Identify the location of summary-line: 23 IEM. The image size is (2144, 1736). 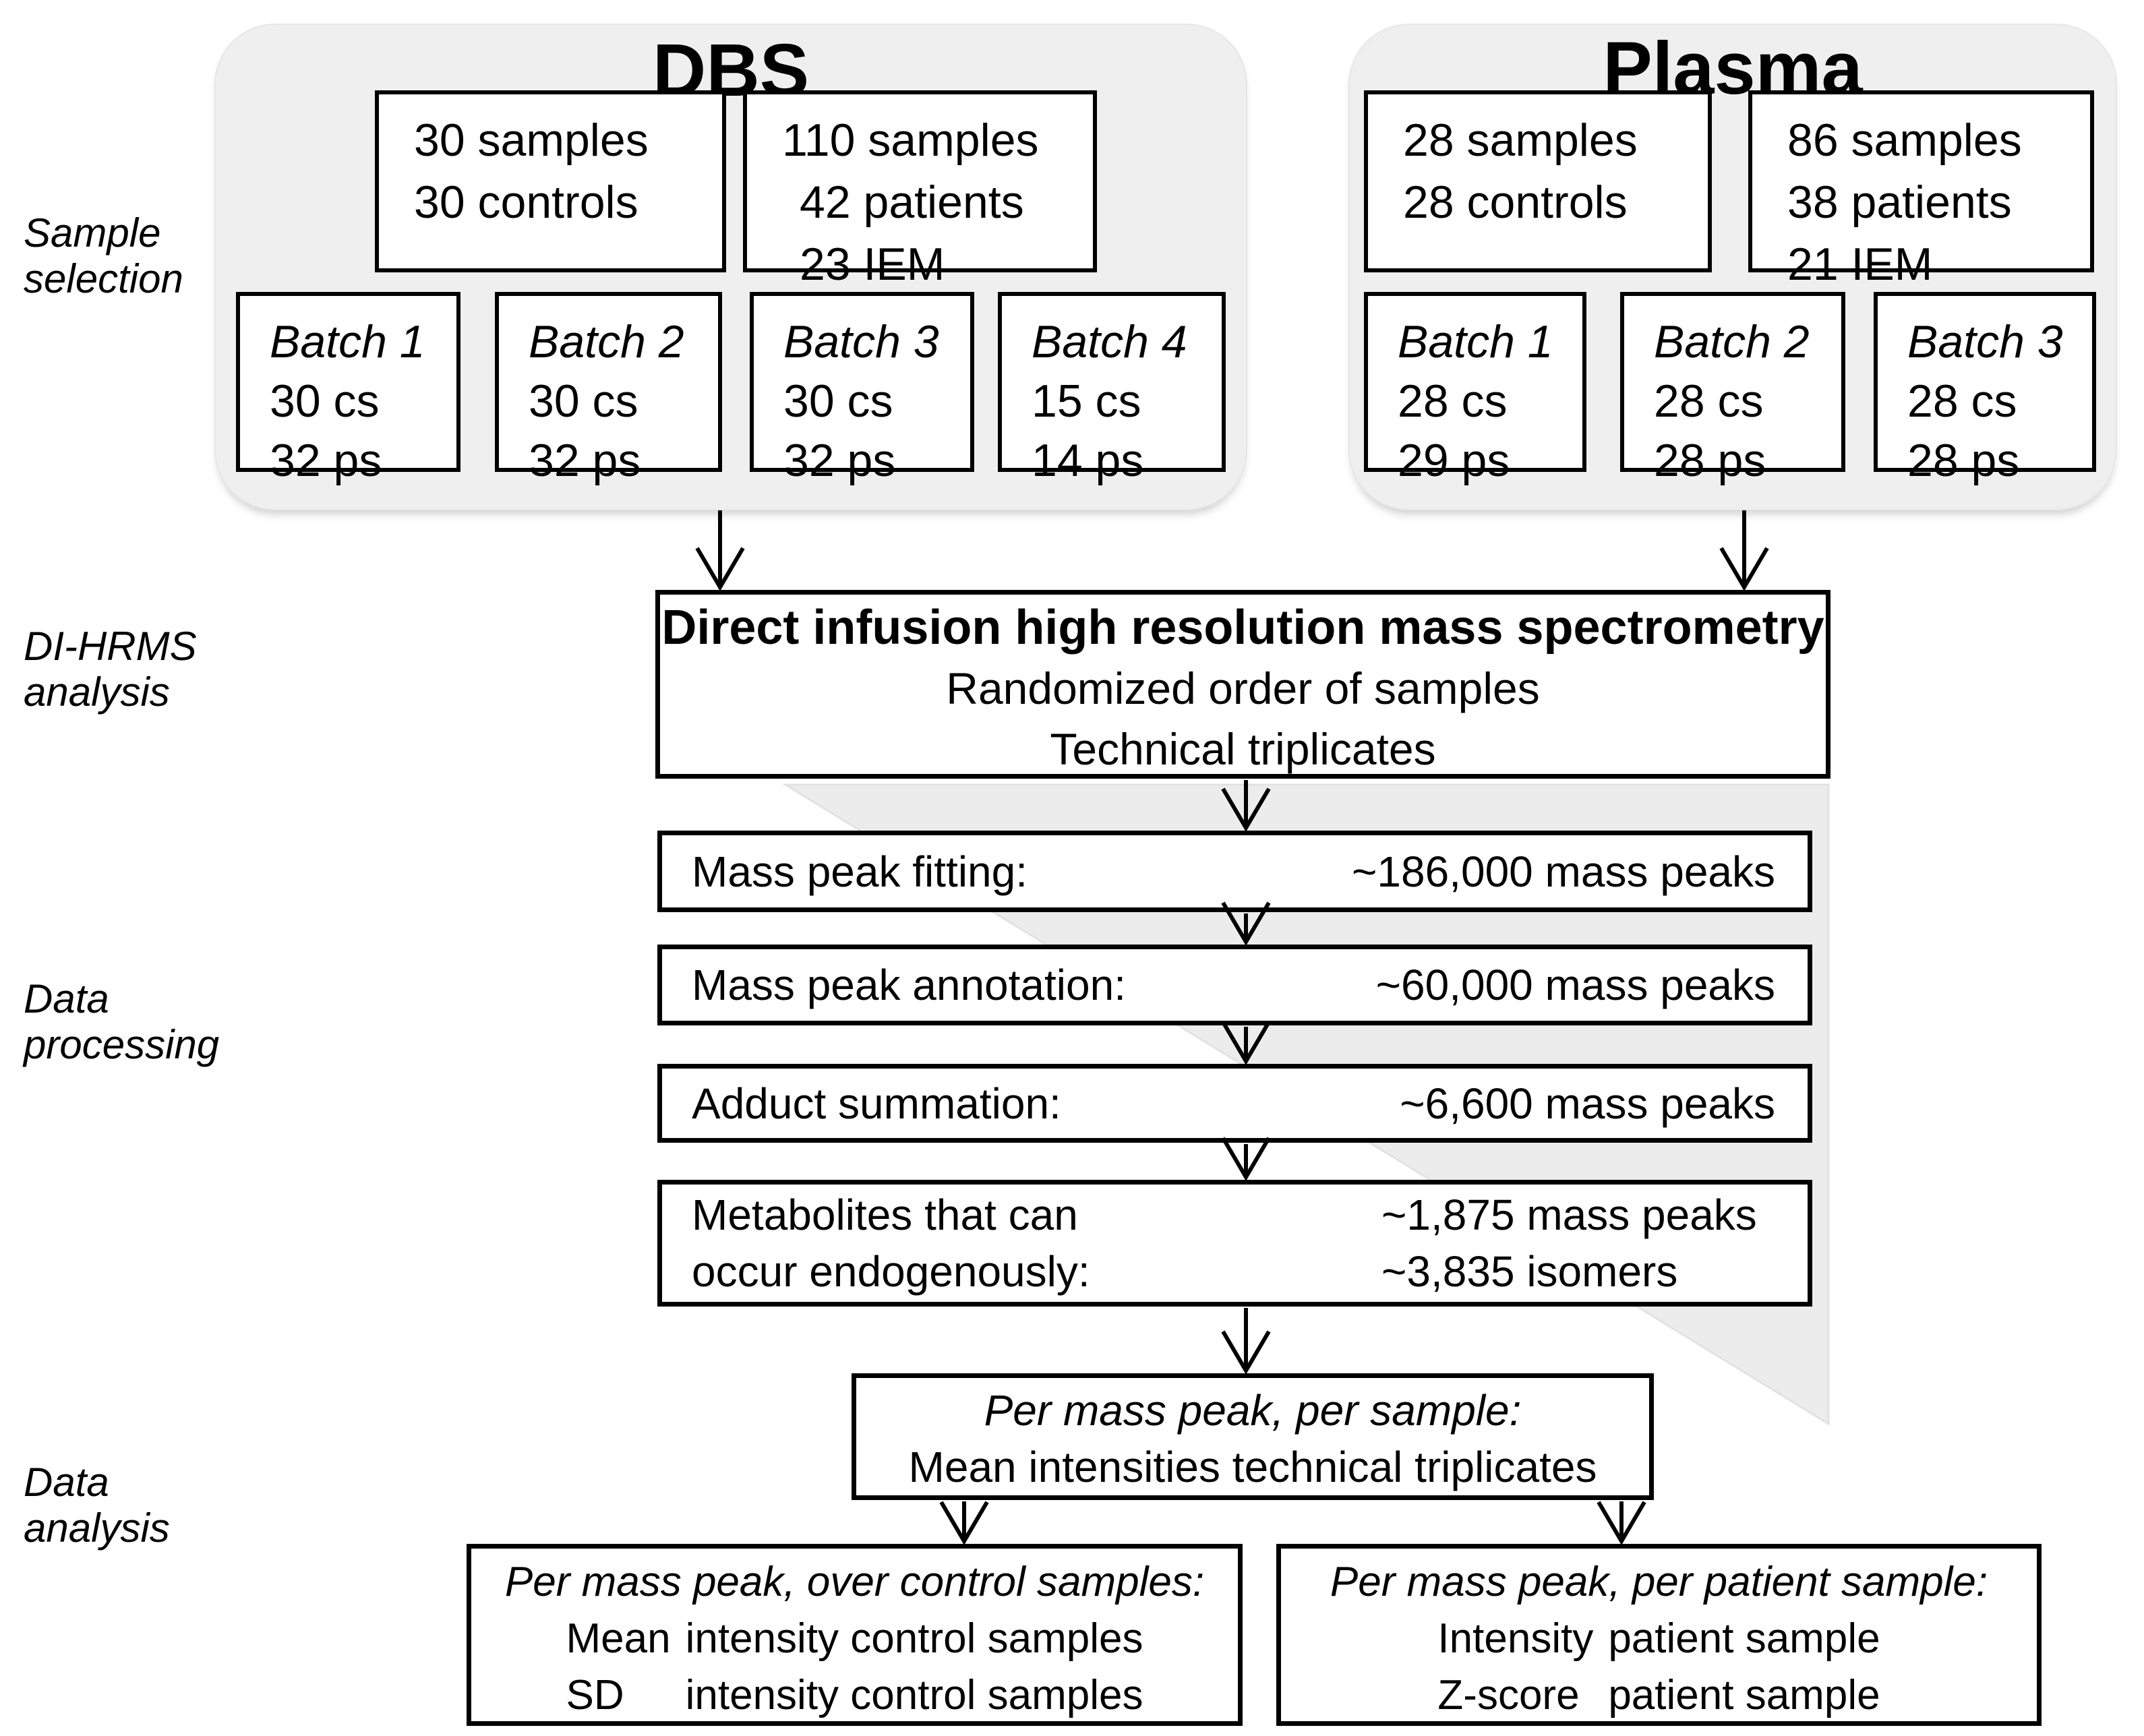
(872, 264).